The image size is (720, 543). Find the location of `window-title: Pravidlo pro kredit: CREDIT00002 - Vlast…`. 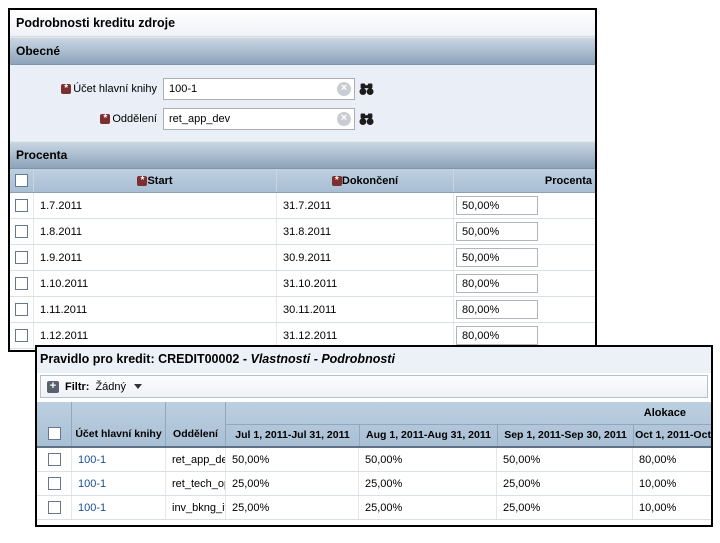

window-title: Pravidlo pro kredit: CREDIT00002 - Vlast… is located at coordinates (374, 360).